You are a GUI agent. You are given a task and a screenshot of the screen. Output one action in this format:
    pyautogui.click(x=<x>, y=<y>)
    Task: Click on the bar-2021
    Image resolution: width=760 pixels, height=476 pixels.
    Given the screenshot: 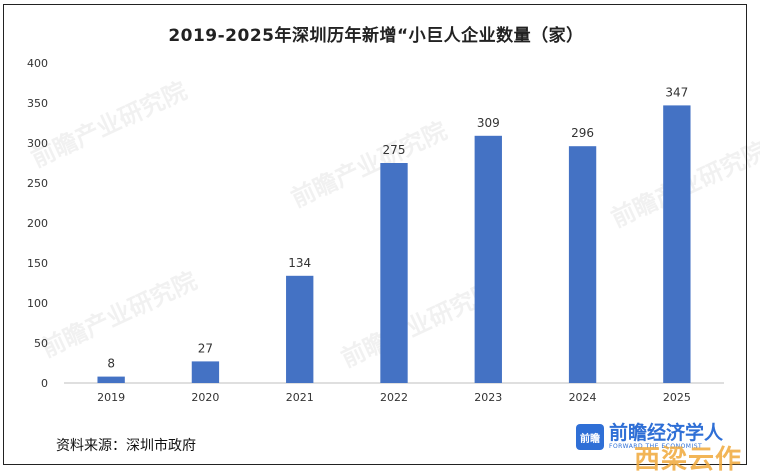 What is the action you would take?
    pyautogui.click(x=300, y=329)
    